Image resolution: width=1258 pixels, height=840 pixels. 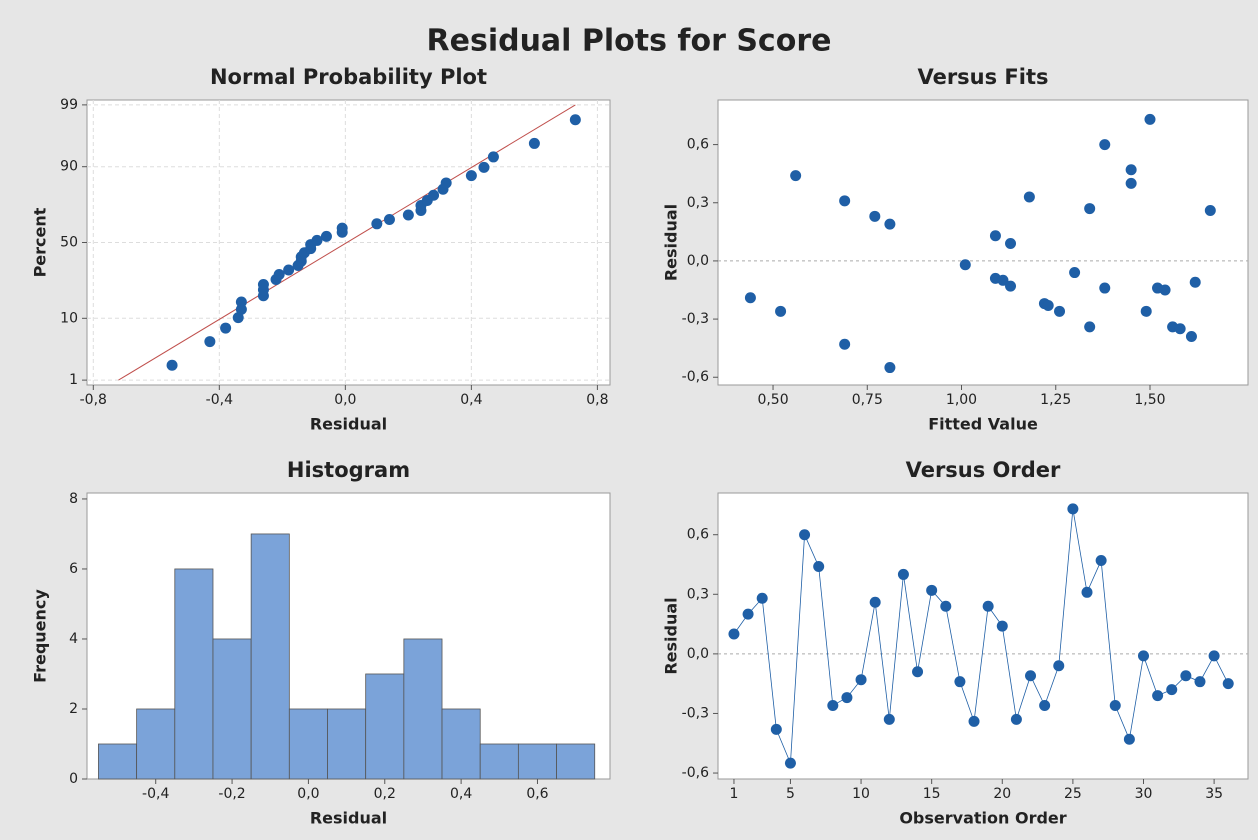 I want to click on line, so click(x=981, y=636).